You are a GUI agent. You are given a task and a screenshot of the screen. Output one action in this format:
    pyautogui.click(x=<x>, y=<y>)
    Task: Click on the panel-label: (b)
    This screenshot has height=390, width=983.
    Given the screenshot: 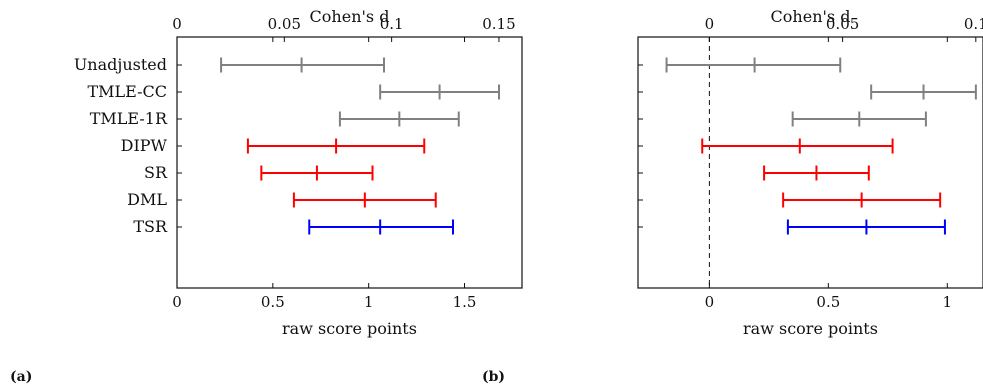 What is the action you would take?
    pyautogui.click(x=493, y=377)
    